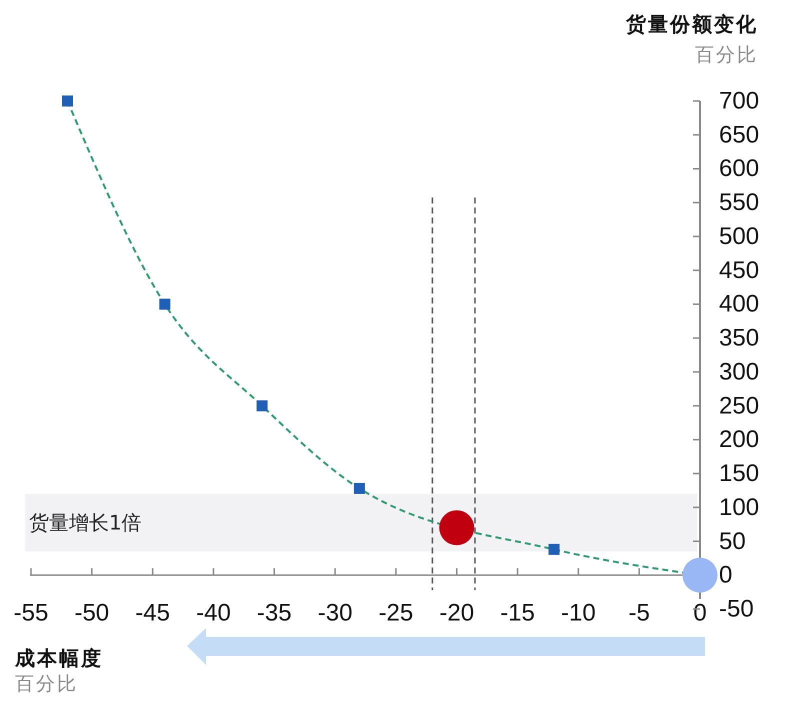  I want to click on y-tick-label: 400, so click(739, 304).